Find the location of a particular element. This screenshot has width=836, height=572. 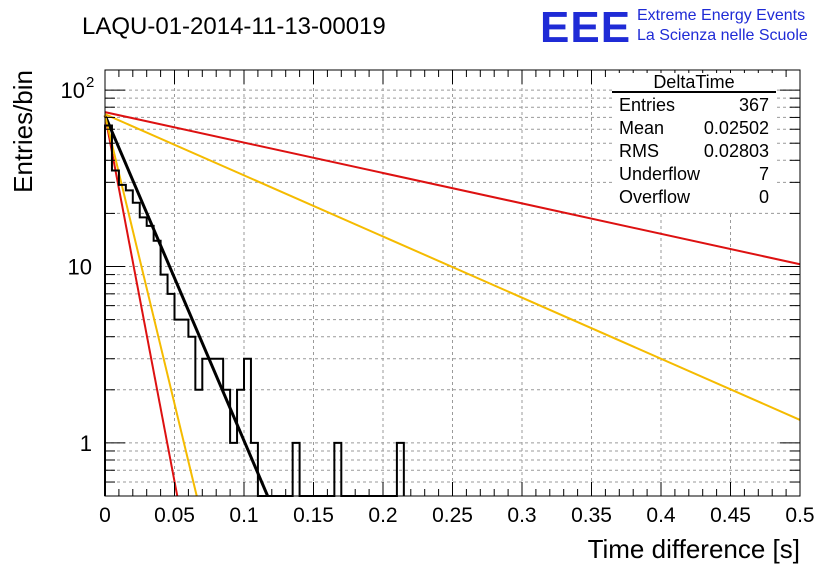

stats-title: DeltaTime is located at coordinates (693, 82).